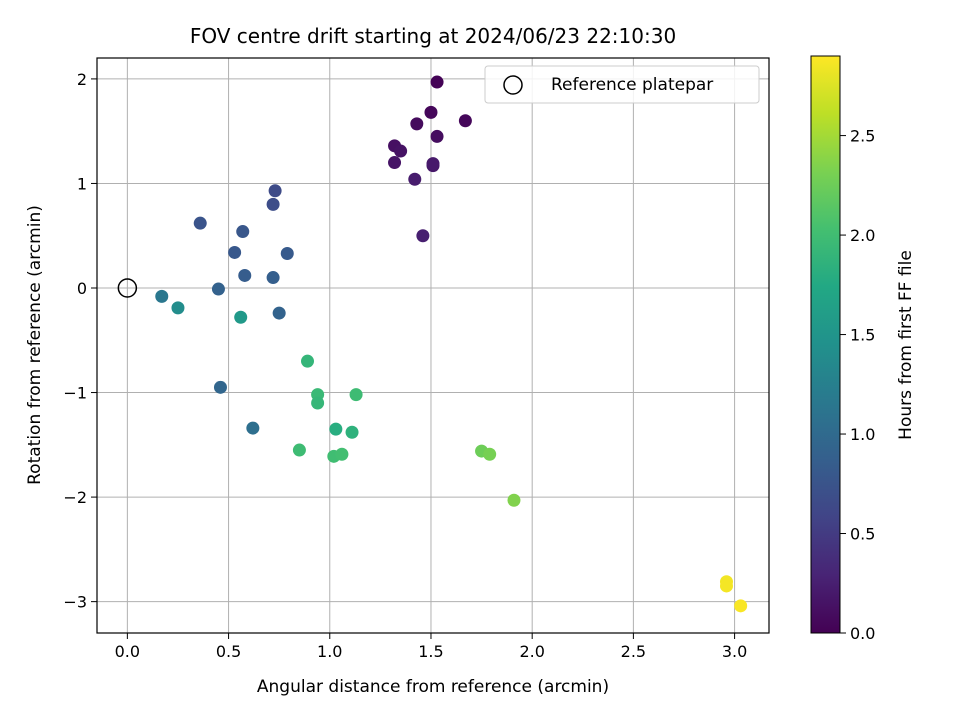 This screenshot has width=960, height=720. I want to click on colorbar-tick-label: 2.0, so click(862, 235).